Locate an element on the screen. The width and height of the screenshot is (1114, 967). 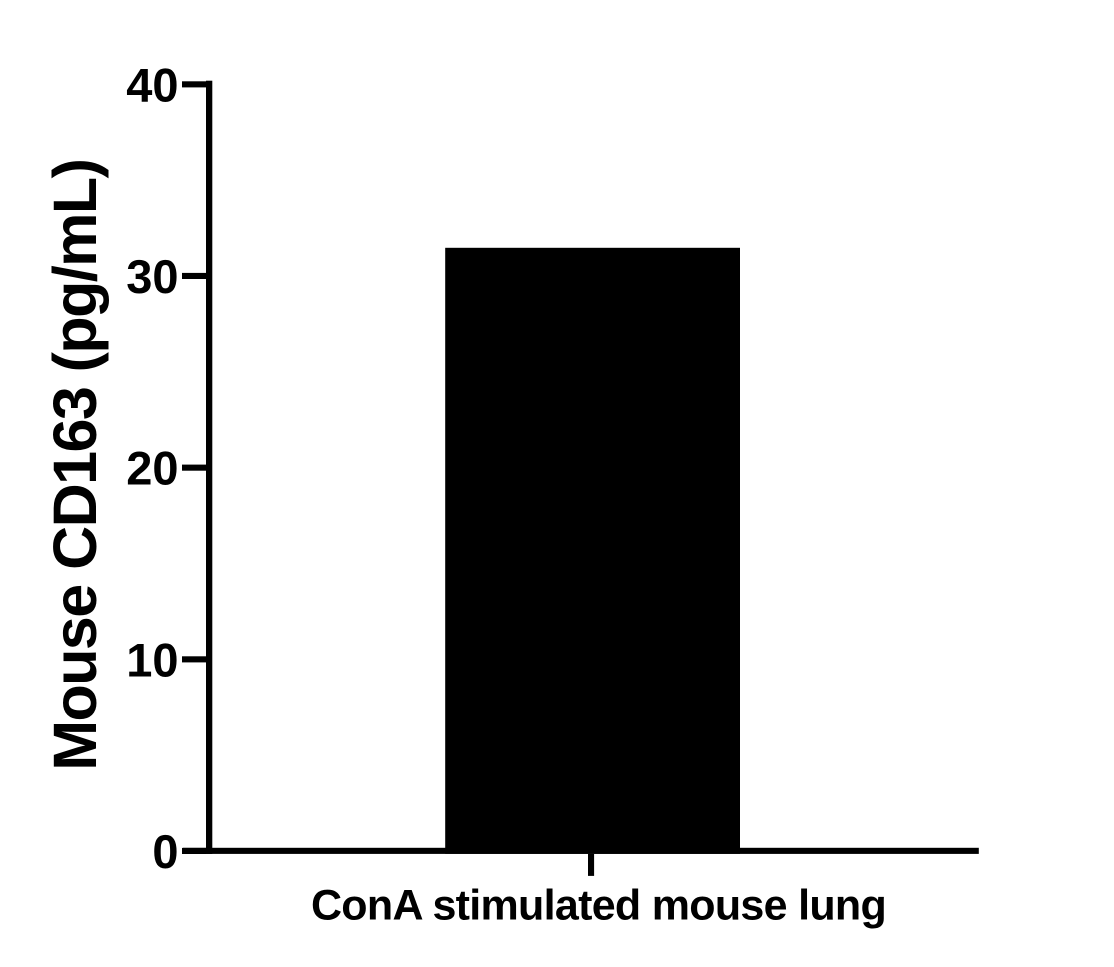
svg-text: 40 is located at coordinates (152, 84).